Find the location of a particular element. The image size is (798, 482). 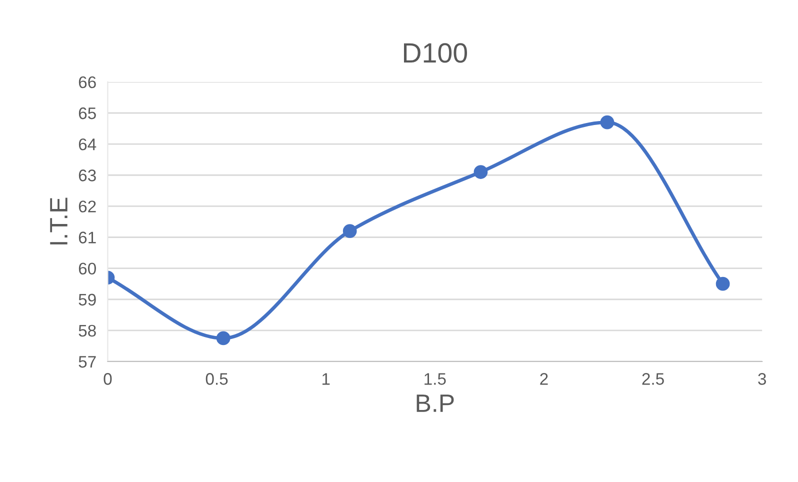

x-tick-label: 1 is located at coordinates (326, 379).